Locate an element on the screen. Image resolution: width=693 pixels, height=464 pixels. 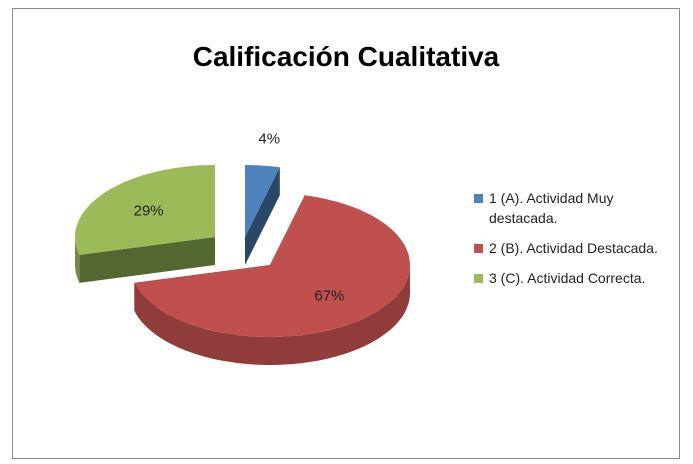
legend-item: 3 (C). Actividad Correcta. is located at coordinates (576, 278).